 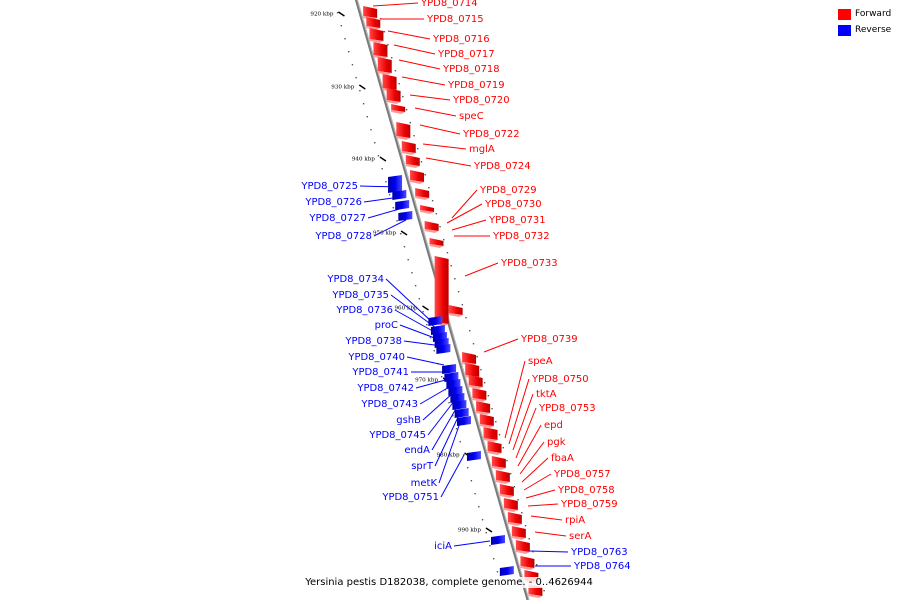 What do you see at coordinates (386, 325) in the screenshot?
I see `reverse-gene-label: proC` at bounding box center [386, 325].